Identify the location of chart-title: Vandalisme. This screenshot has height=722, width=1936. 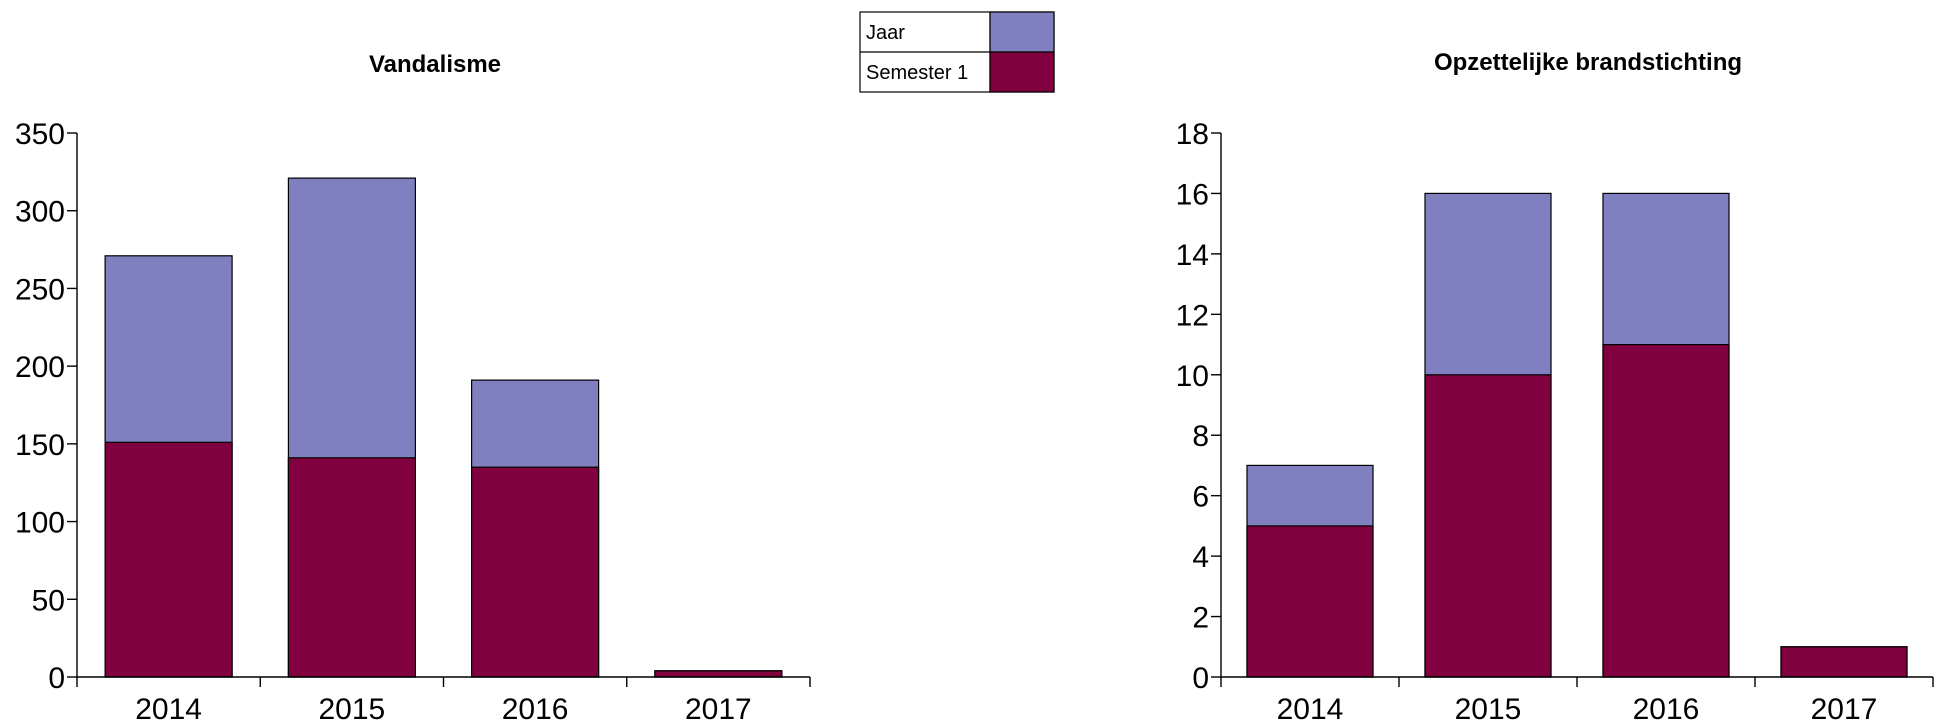
(435, 64).